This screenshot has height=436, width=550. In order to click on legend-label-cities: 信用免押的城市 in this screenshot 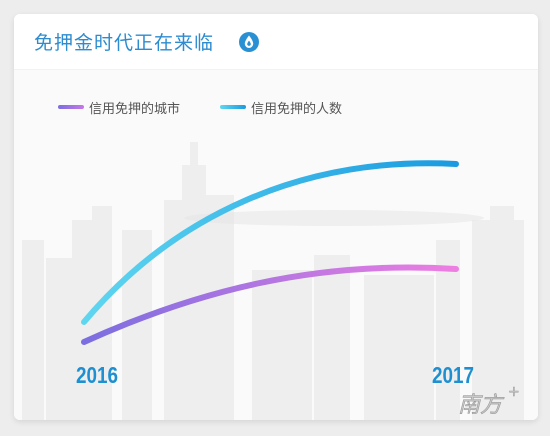, I will do `click(135, 109)`.